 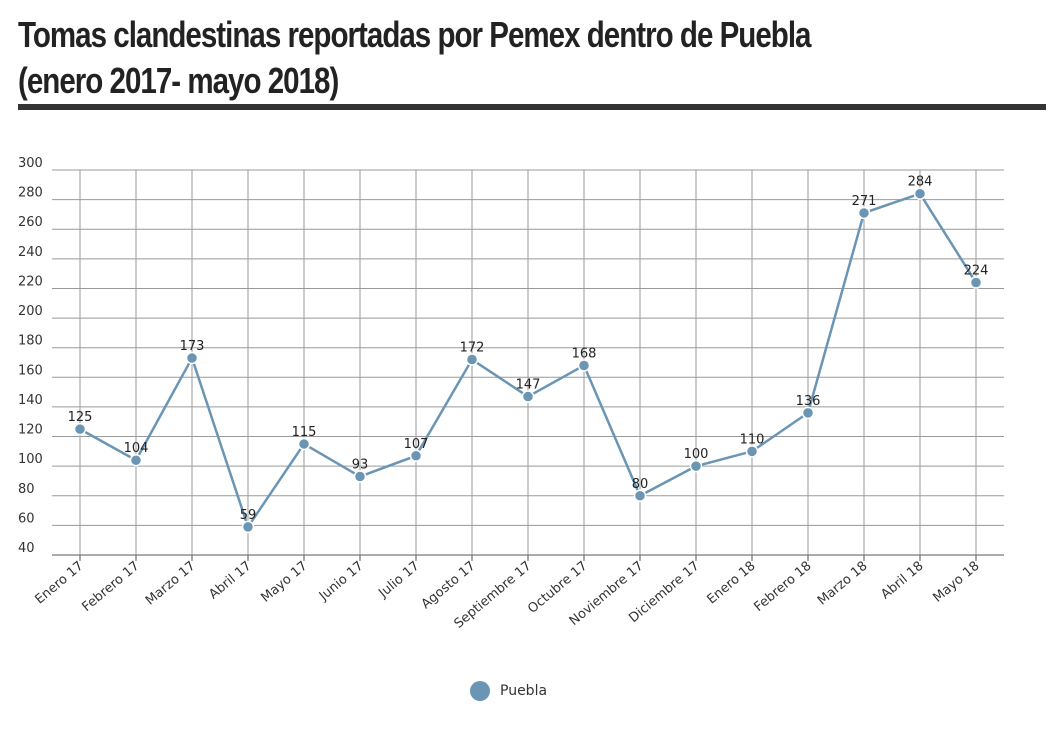 I want to click on data-label: 100, so click(x=696, y=454).